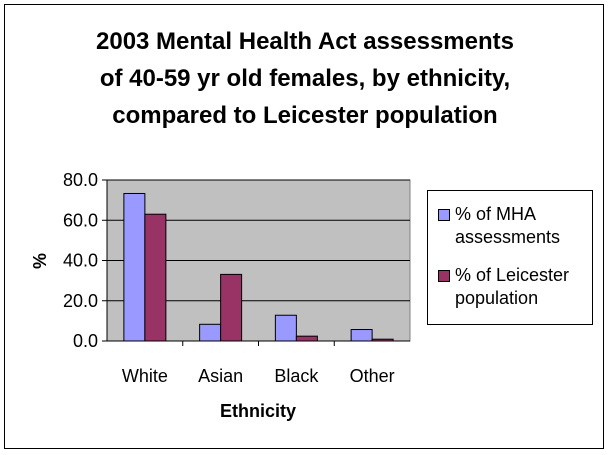 The image size is (610, 455). I want to click on y-axis-ticks: 0.0 20.0 40.0 60.0 80.0, so click(85, 260).